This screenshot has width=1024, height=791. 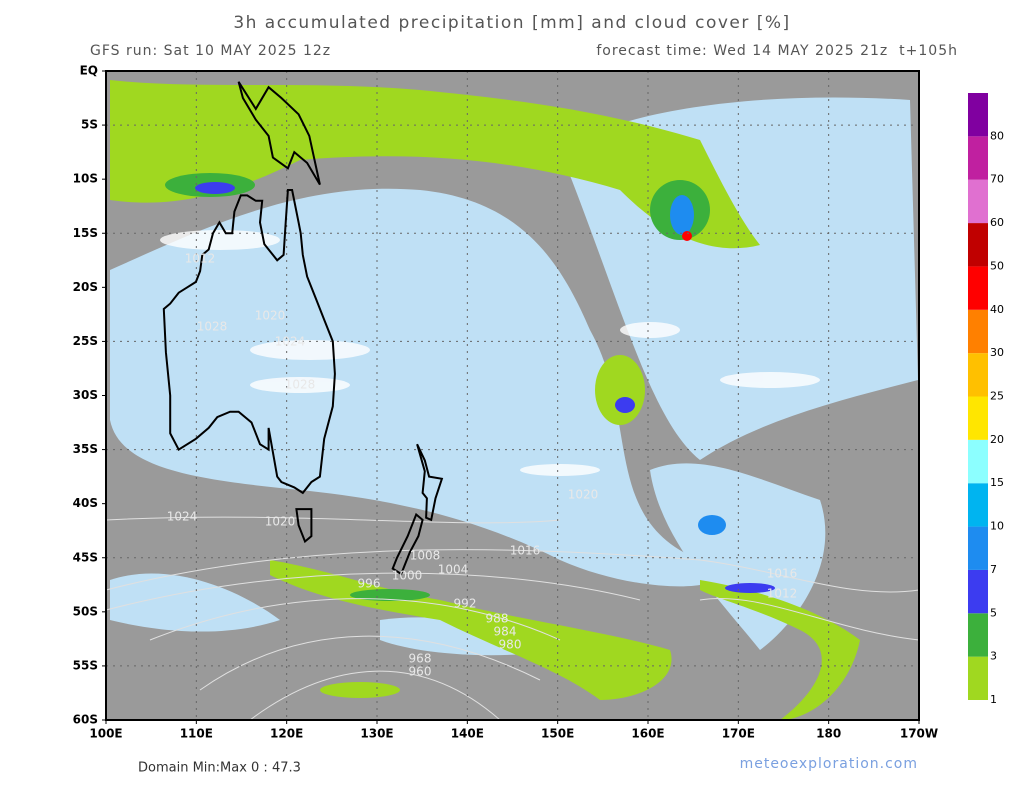 I want to click on nz-south-coast, so click(x=407, y=544).